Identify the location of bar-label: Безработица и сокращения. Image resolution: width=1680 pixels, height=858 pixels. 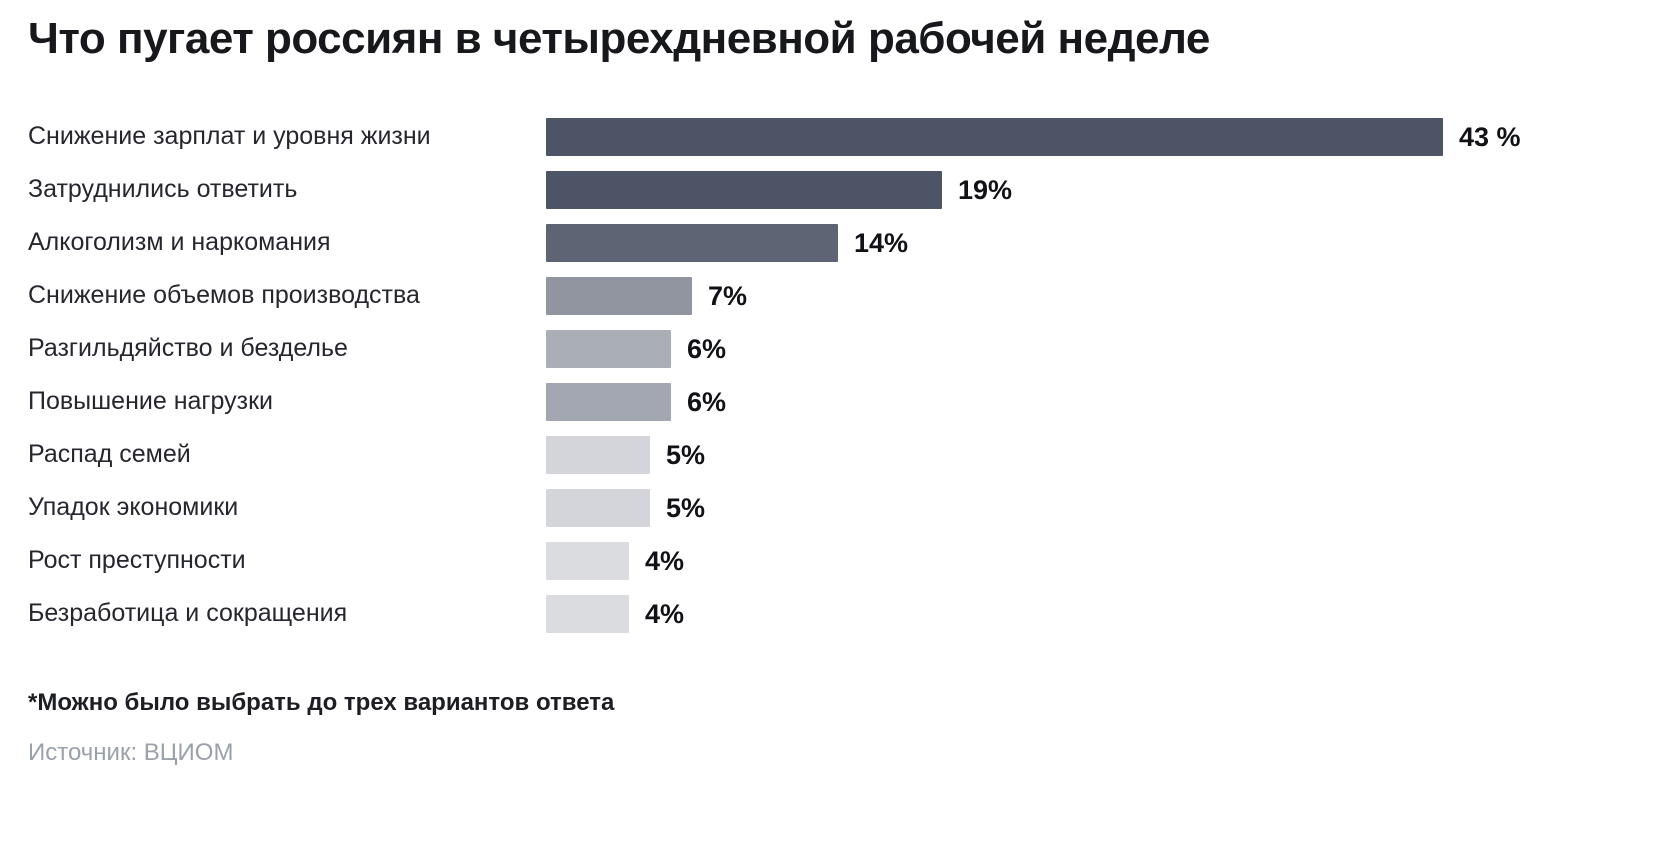
(188, 613).